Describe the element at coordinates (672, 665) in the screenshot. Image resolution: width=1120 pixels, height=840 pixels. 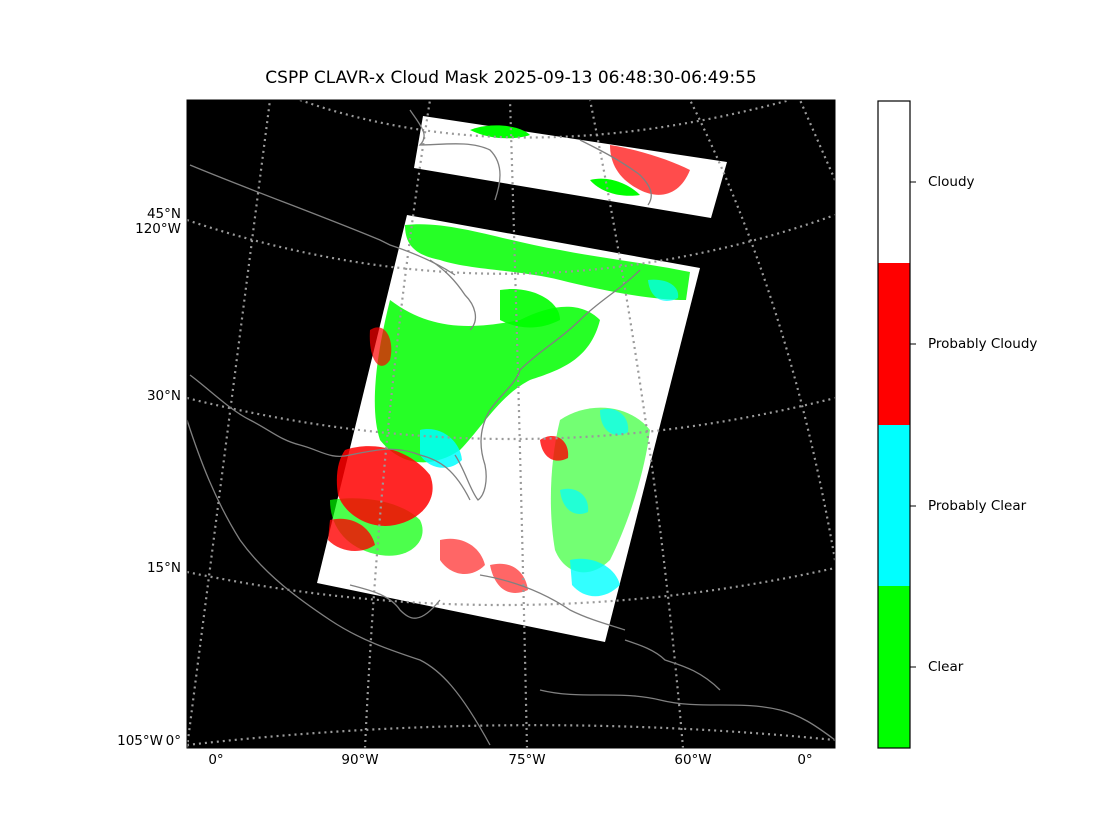
I see `coastline-hispaniola` at that location.